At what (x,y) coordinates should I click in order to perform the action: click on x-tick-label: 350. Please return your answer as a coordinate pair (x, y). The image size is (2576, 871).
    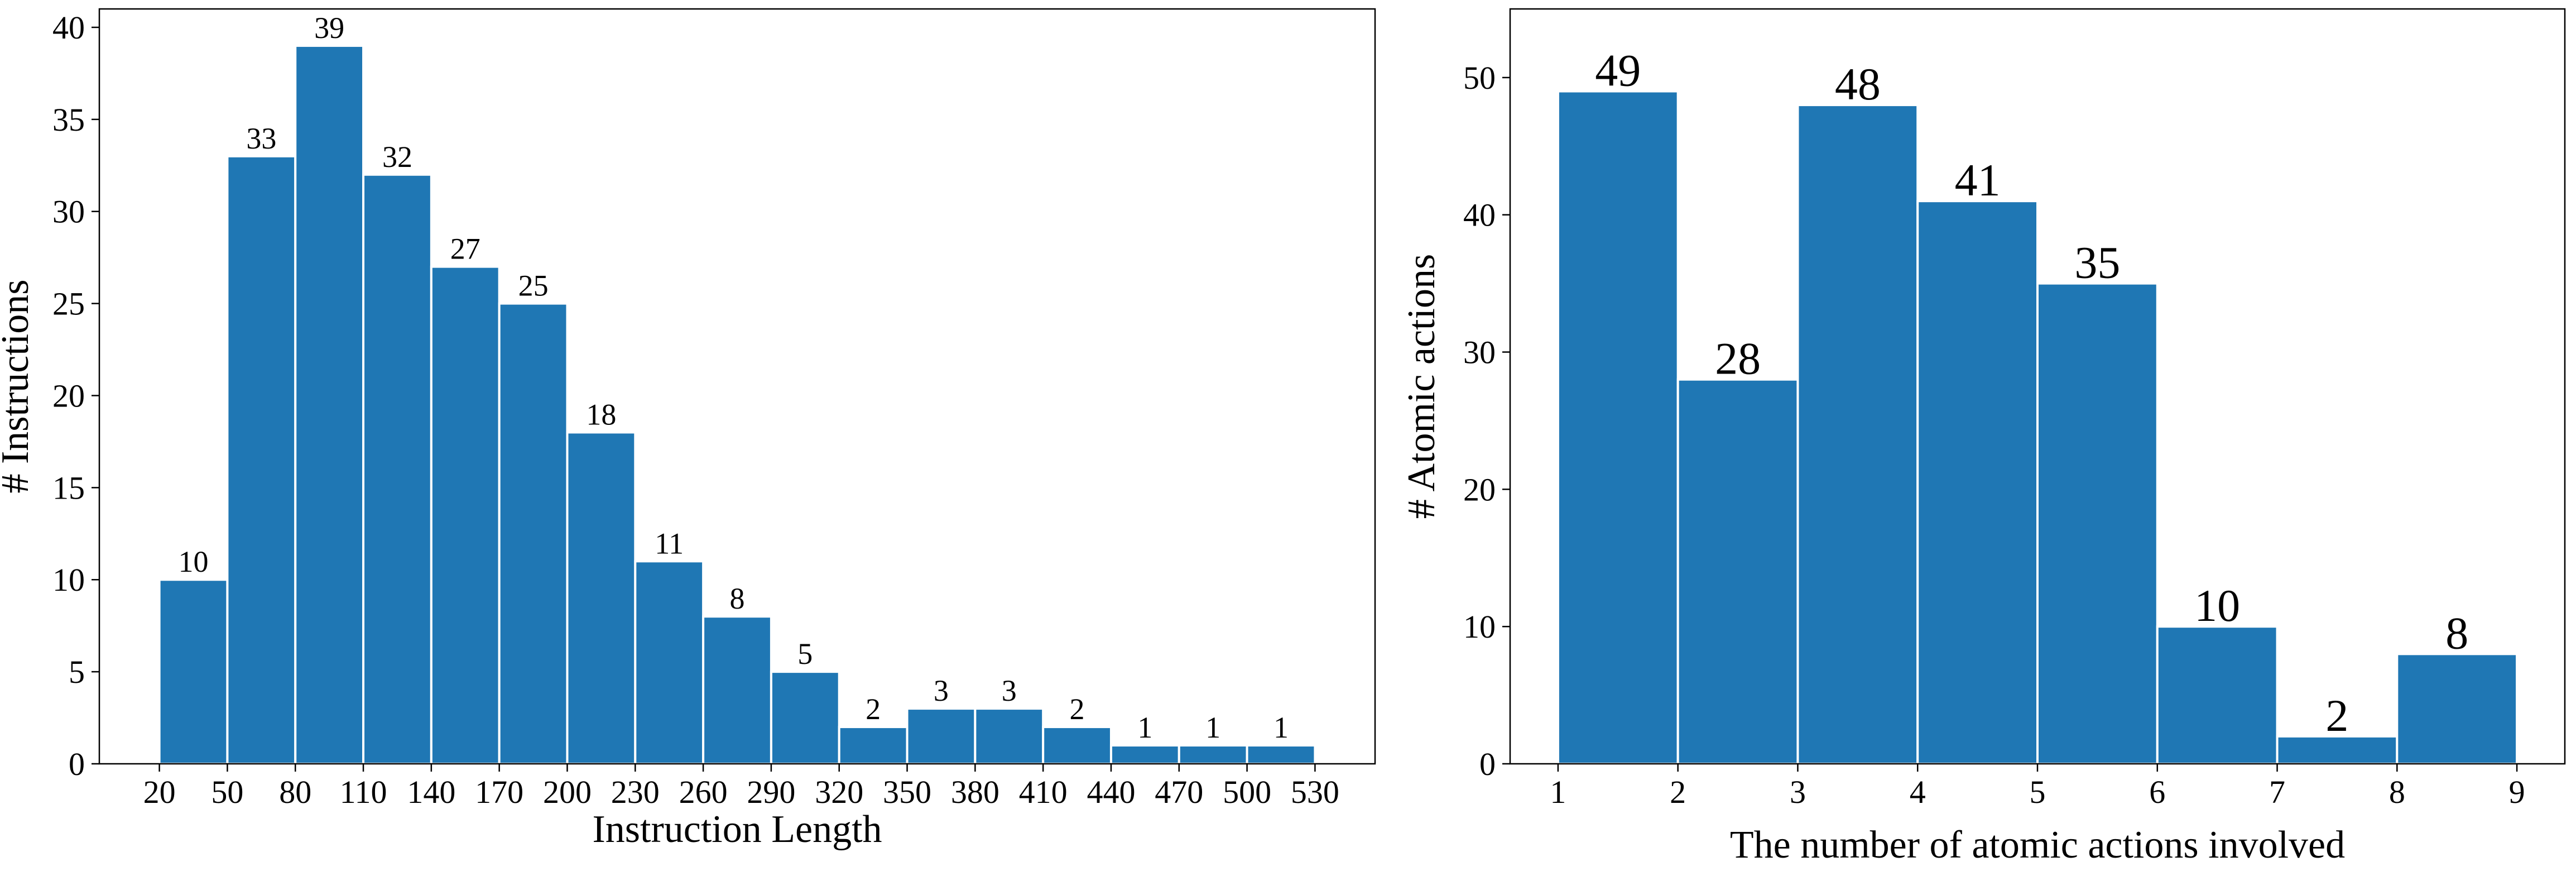
    Looking at the image, I should click on (907, 792).